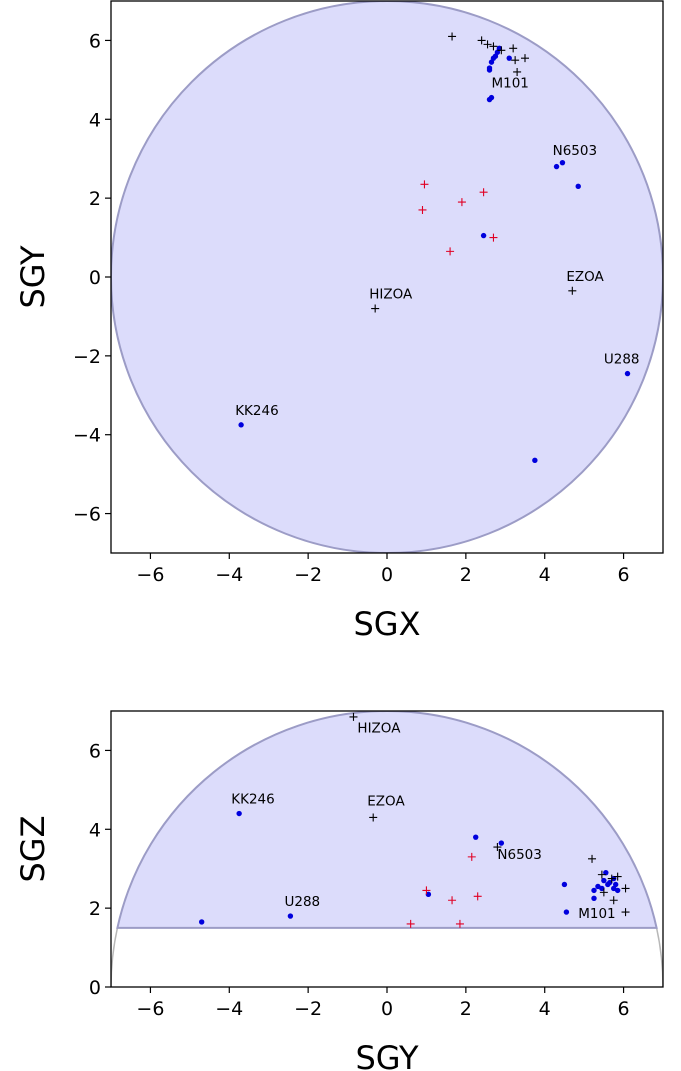 This screenshot has width=681, height=1071. Describe the element at coordinates (87, 515) in the screenshot. I see `y-tick-label: −6` at that location.